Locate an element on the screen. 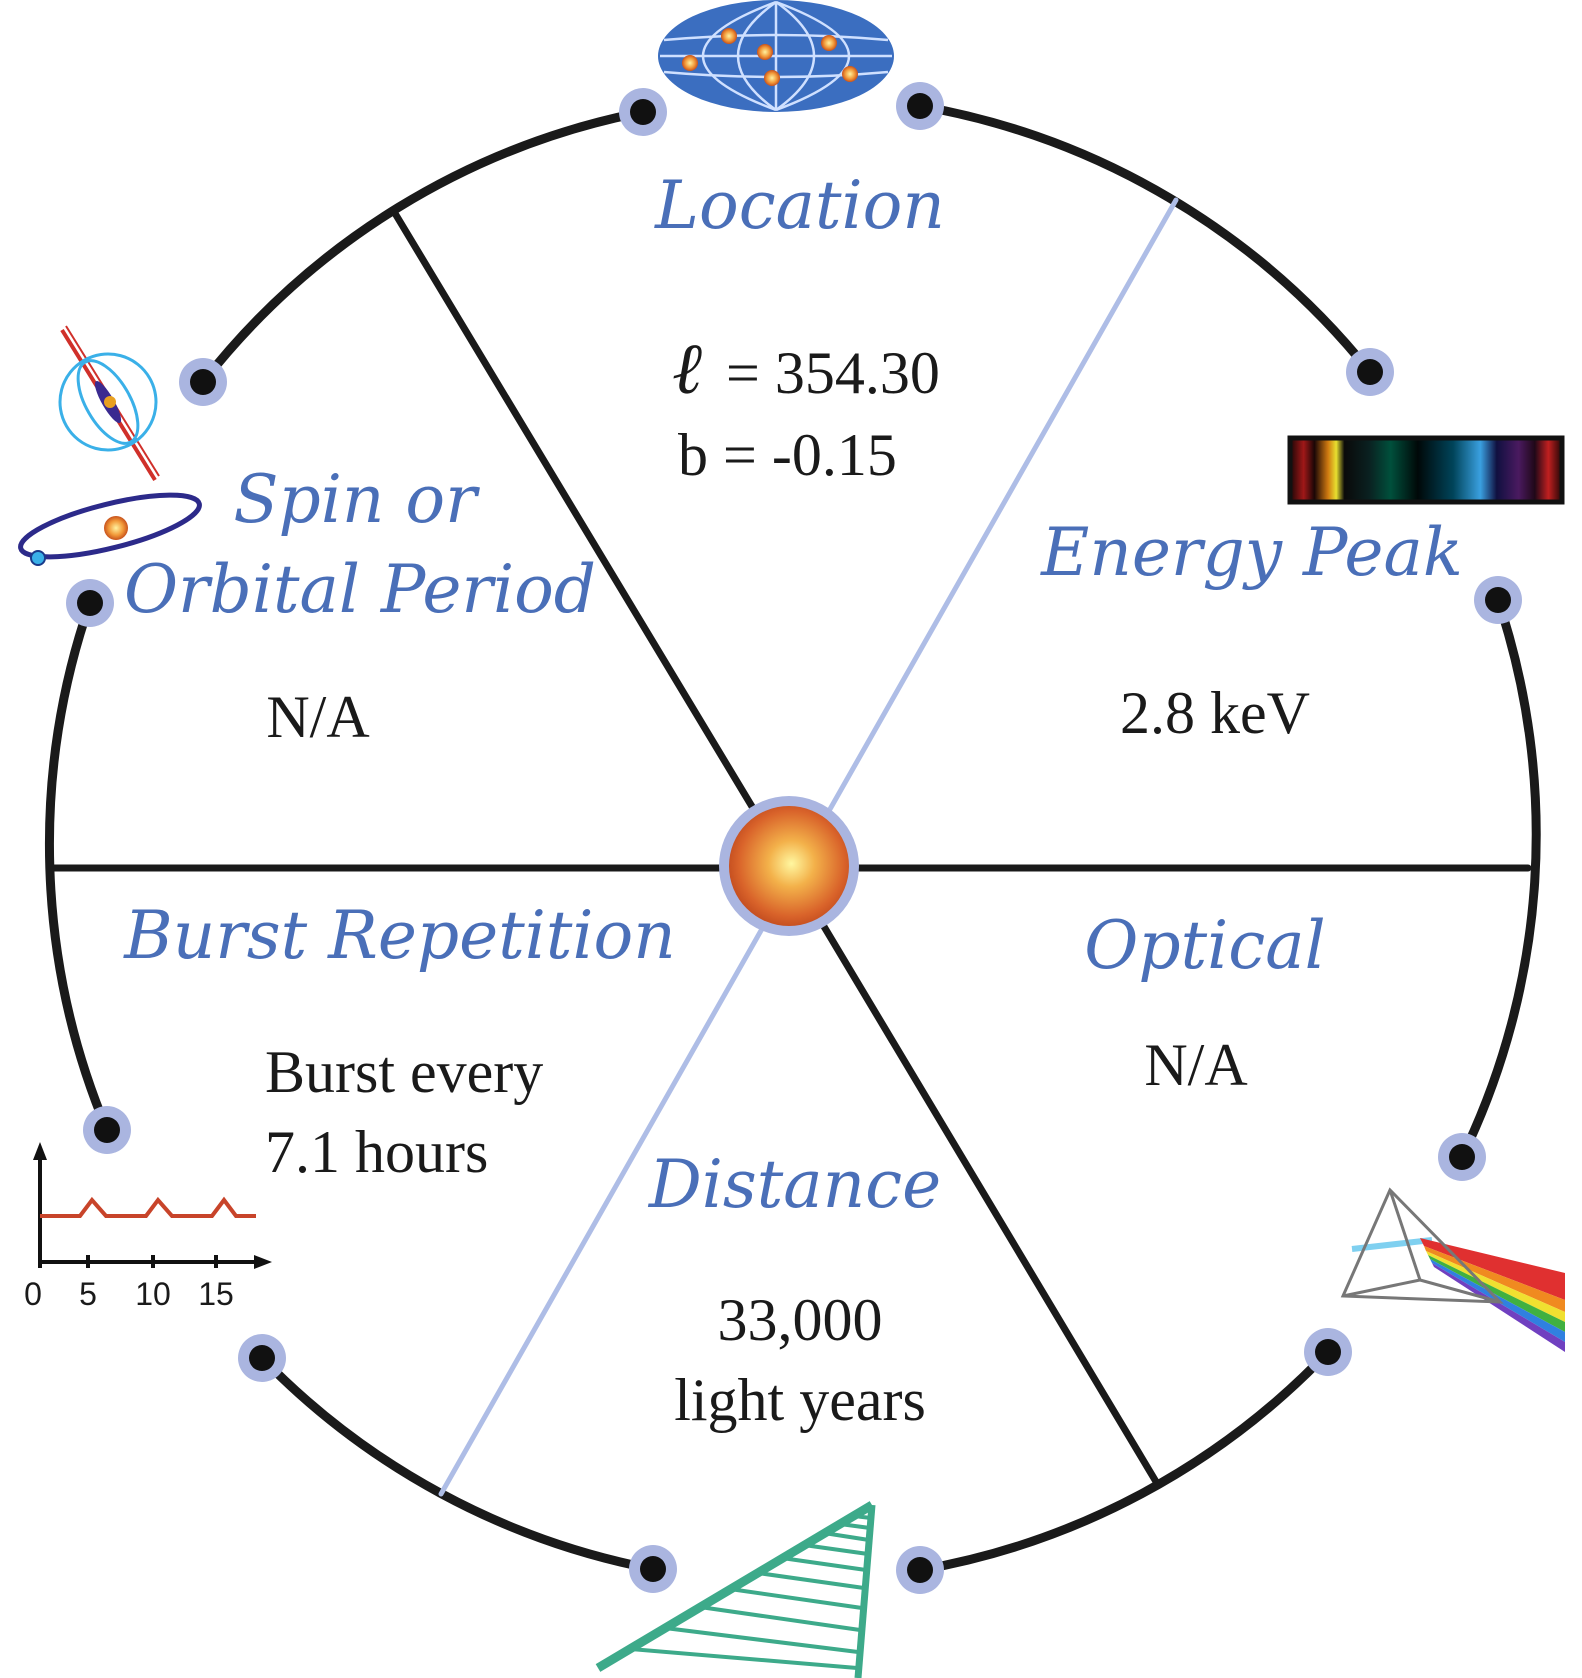 The height and width of the screenshot is (1678, 1582). burst-repetition-value-line1: Burst every is located at coordinates (404, 1072).